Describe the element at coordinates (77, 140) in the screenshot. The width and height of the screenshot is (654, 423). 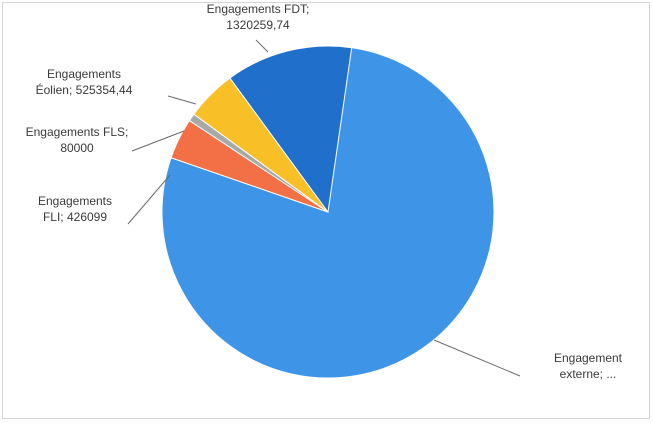
I see `data-label: Engagements FLS; 80000` at that location.